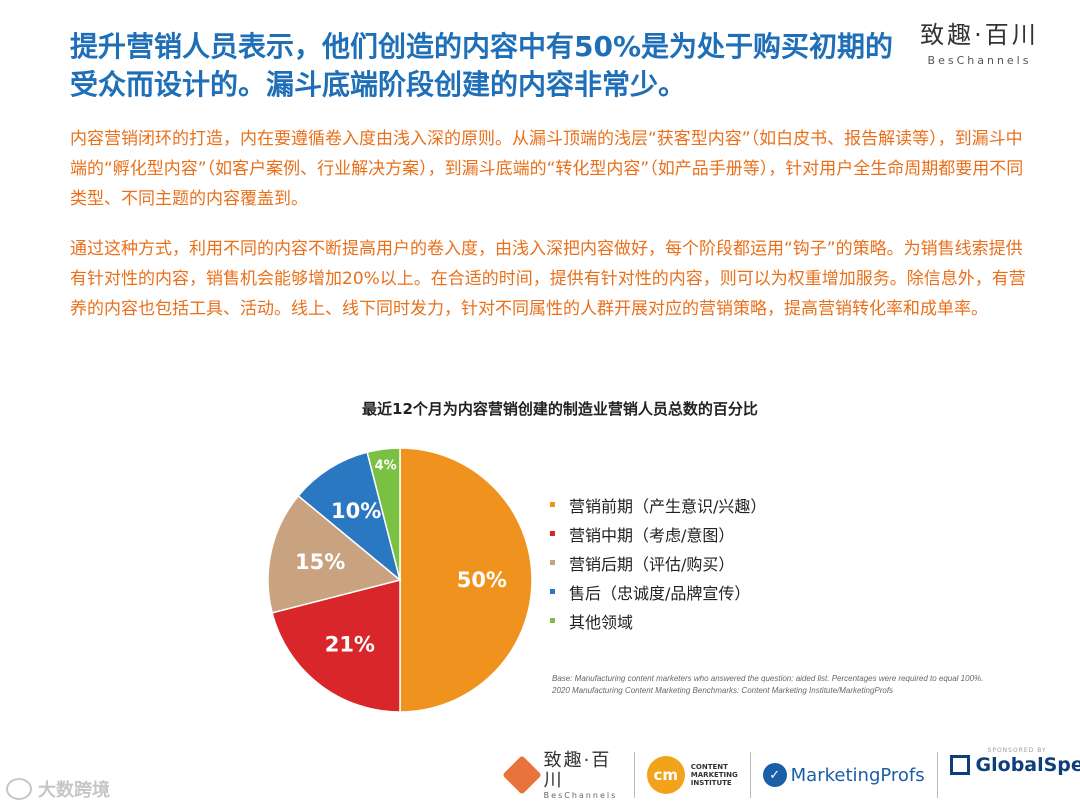  Describe the element at coordinates (774, 775) in the screenshot. I see `marketingprofs-mark-icon: ✓` at that location.